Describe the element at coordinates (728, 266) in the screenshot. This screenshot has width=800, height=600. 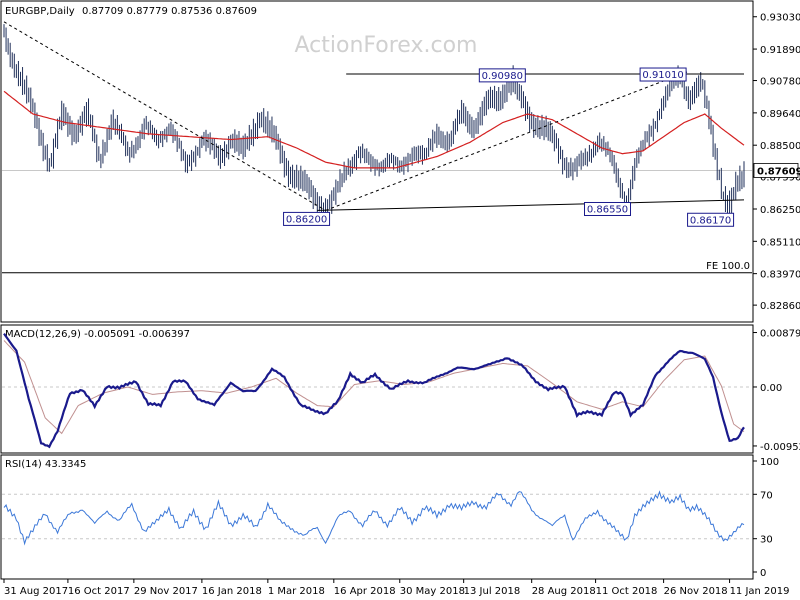
I see `fe-label: FE 100.0` at that location.